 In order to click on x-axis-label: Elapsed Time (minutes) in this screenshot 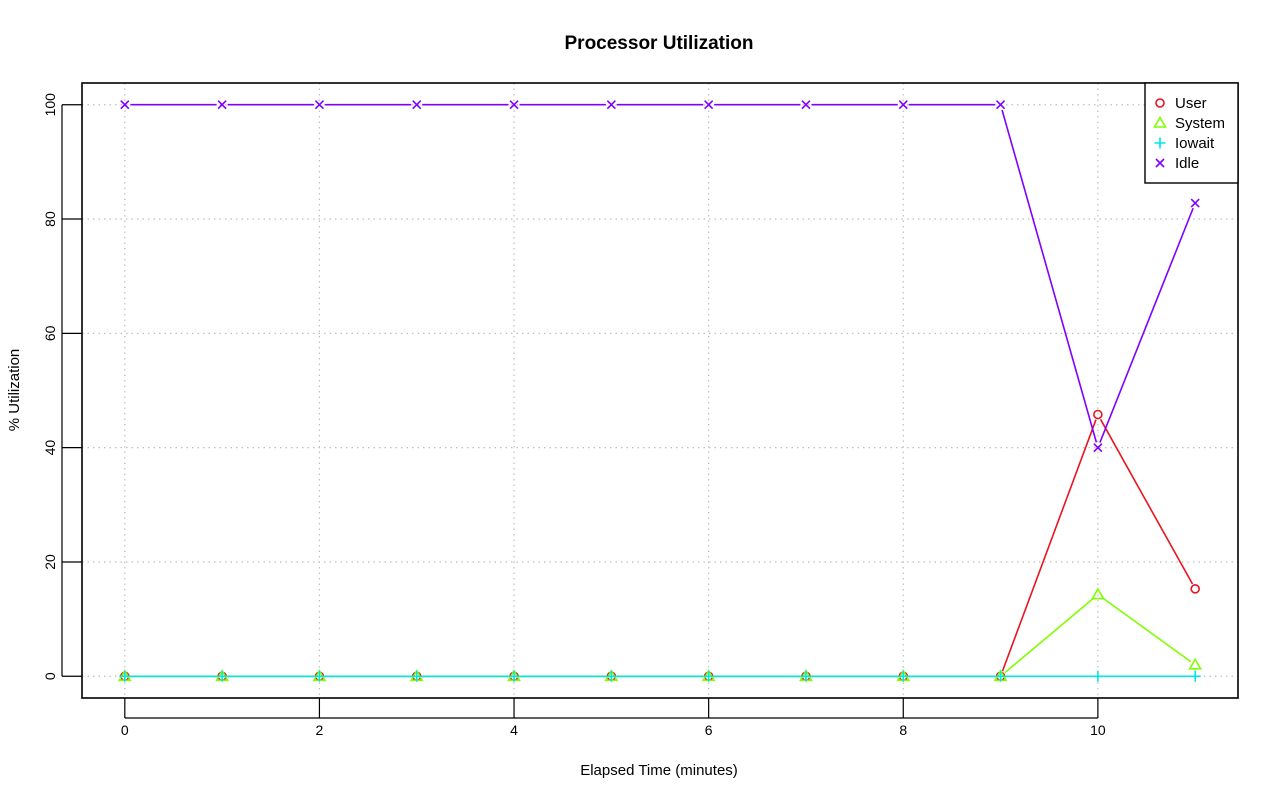, I will do `click(659, 770)`.